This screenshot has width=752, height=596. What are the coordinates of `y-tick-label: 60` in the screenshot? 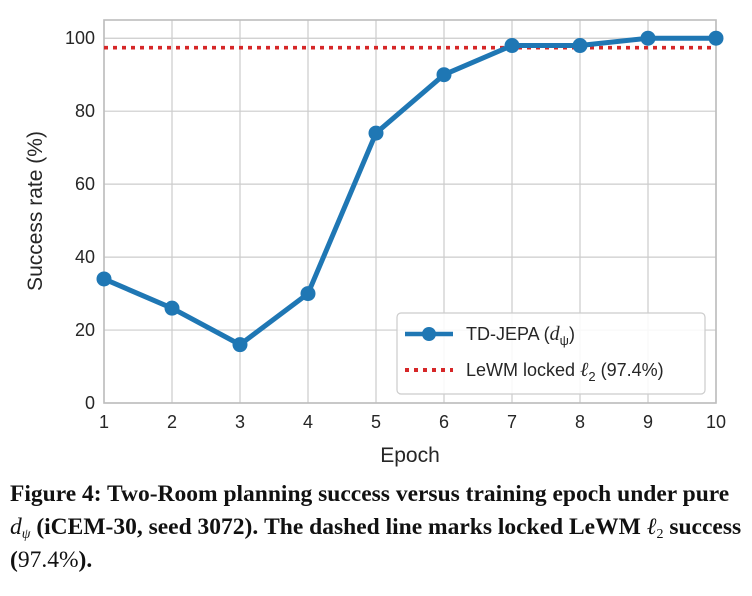 It's located at (85, 184).